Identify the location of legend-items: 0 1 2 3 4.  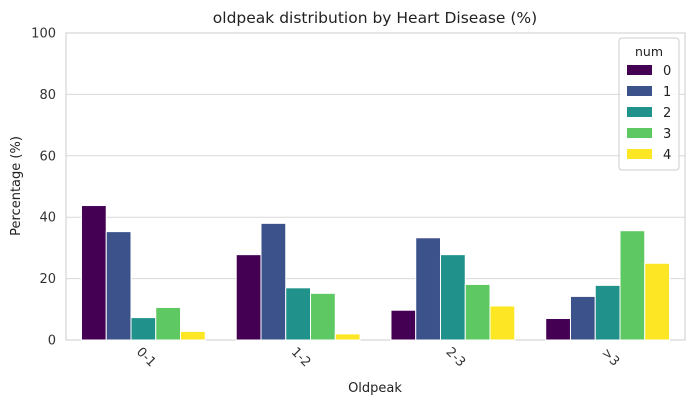
(649, 113).